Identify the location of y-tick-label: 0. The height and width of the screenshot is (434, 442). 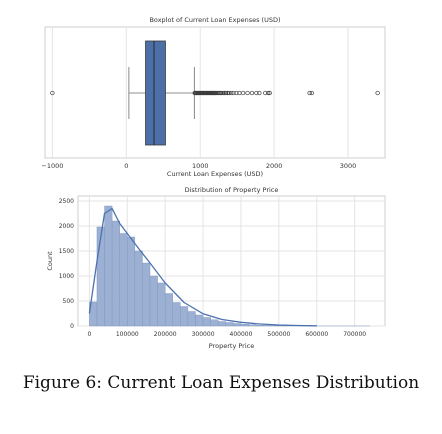
(72, 326).